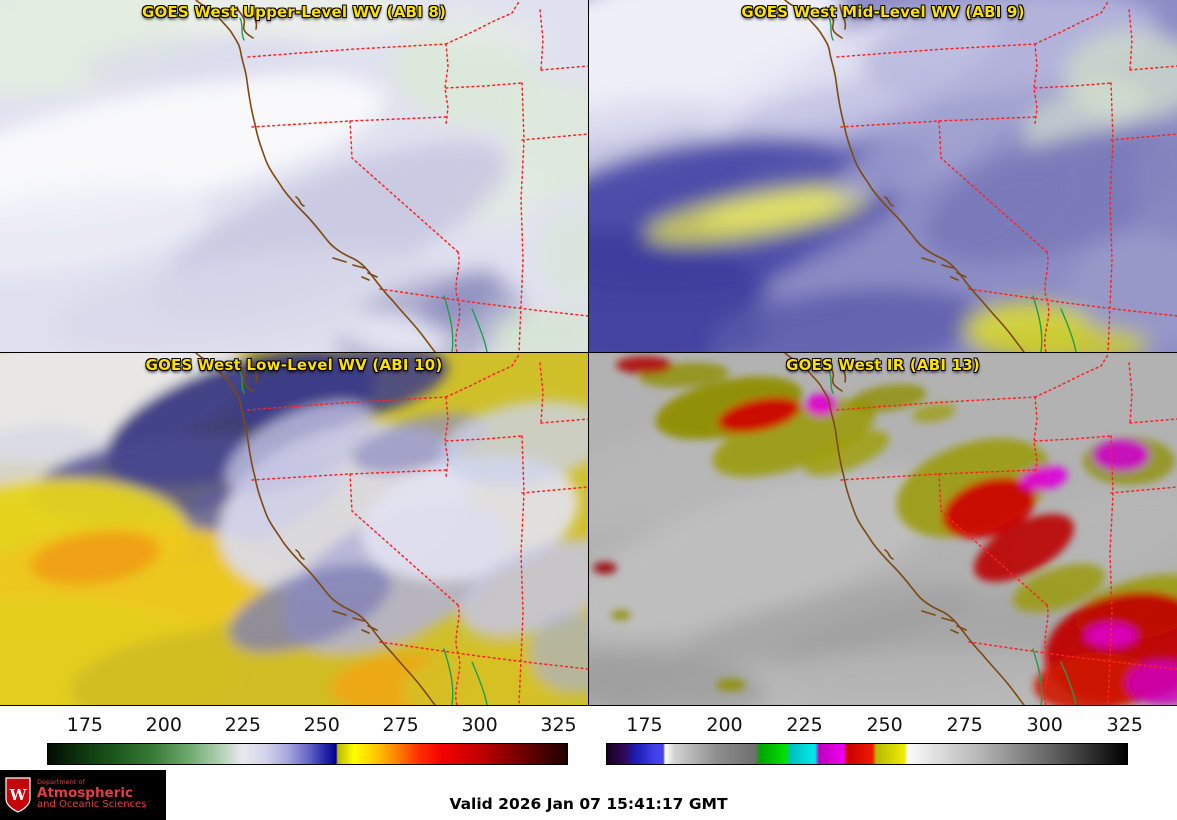  Describe the element at coordinates (61, 781) in the screenshot. I see `logo-line-dept: Department of` at that location.